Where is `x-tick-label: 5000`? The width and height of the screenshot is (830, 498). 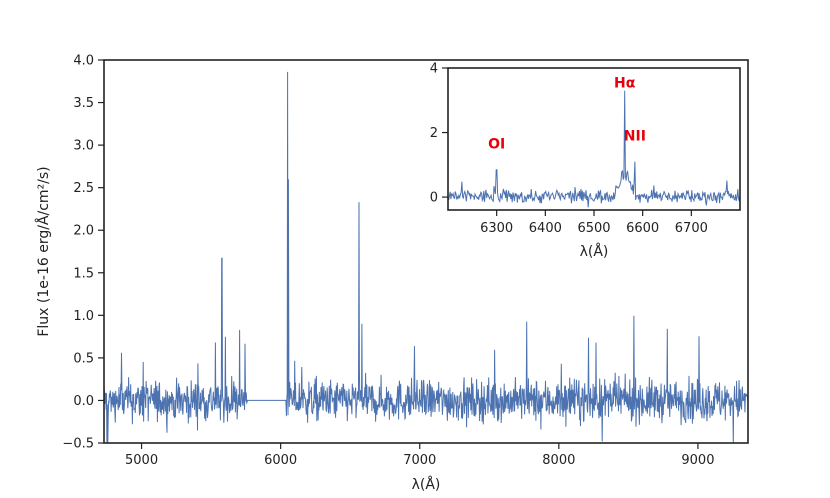 x-tick-label: 5000 is located at coordinates (141, 460).